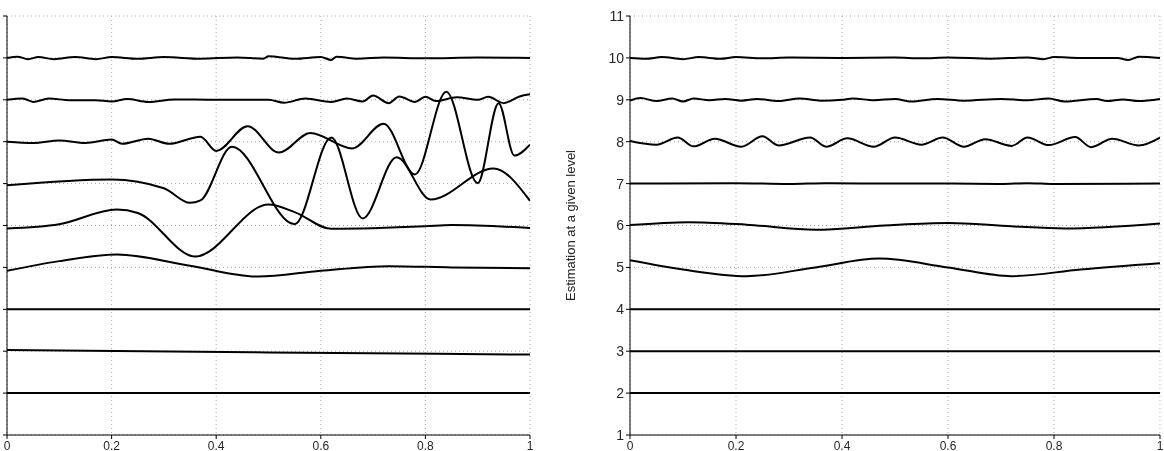  I want to click on y-tick-label: 5, so click(620, 267).